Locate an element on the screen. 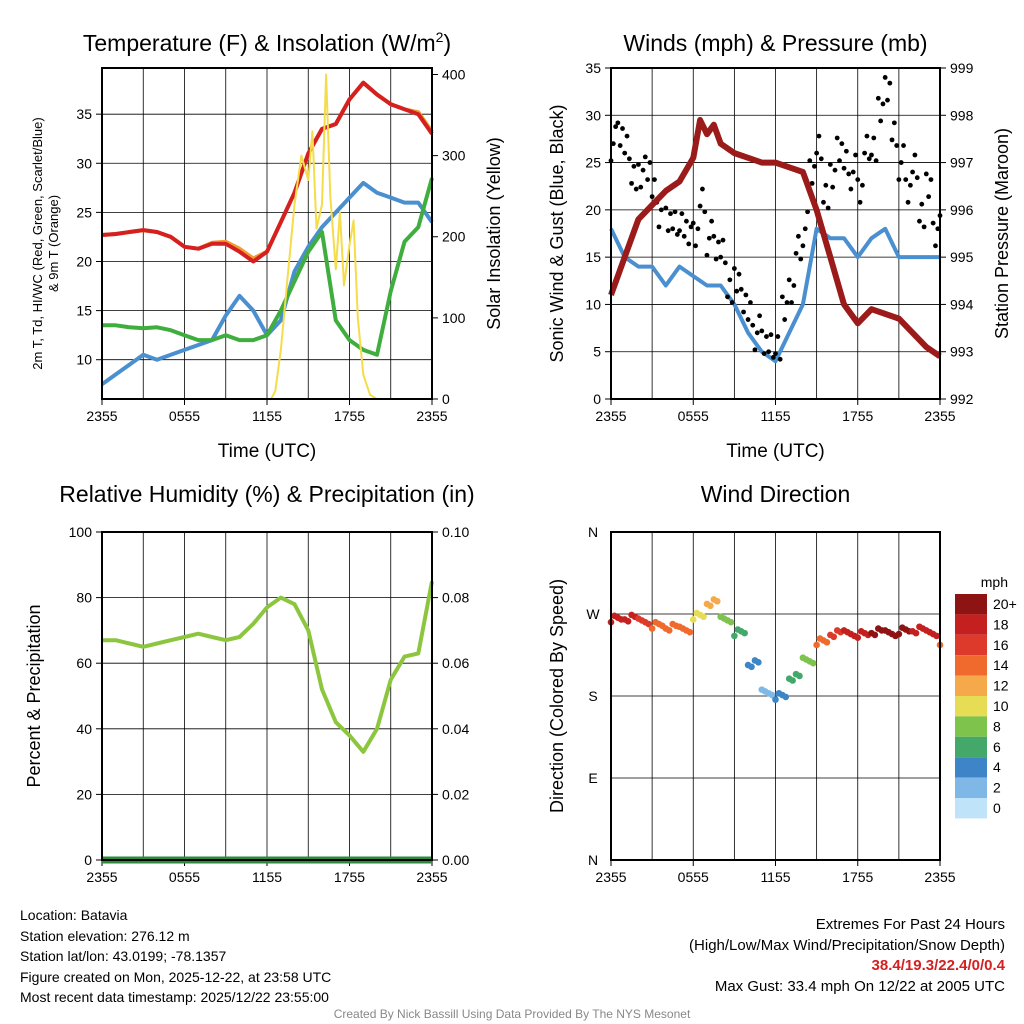 Image resolution: width=1024 pixels, height=1024 pixels. legend-label: 12 is located at coordinates (1001, 686).